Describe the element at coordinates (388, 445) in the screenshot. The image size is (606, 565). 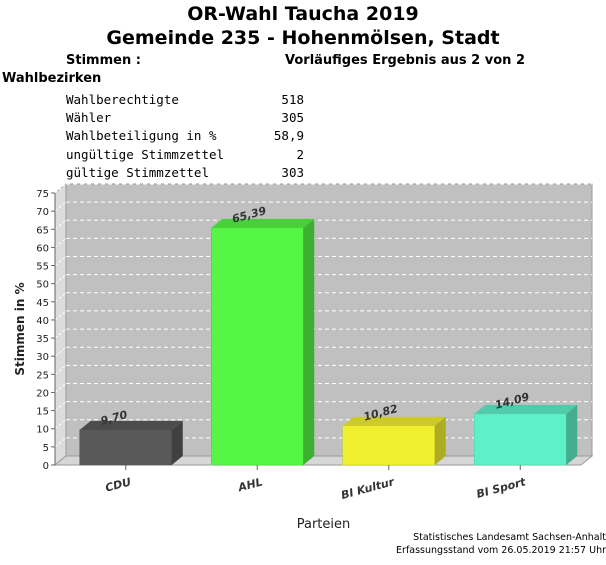
I see `bar-bi-kultur` at that location.